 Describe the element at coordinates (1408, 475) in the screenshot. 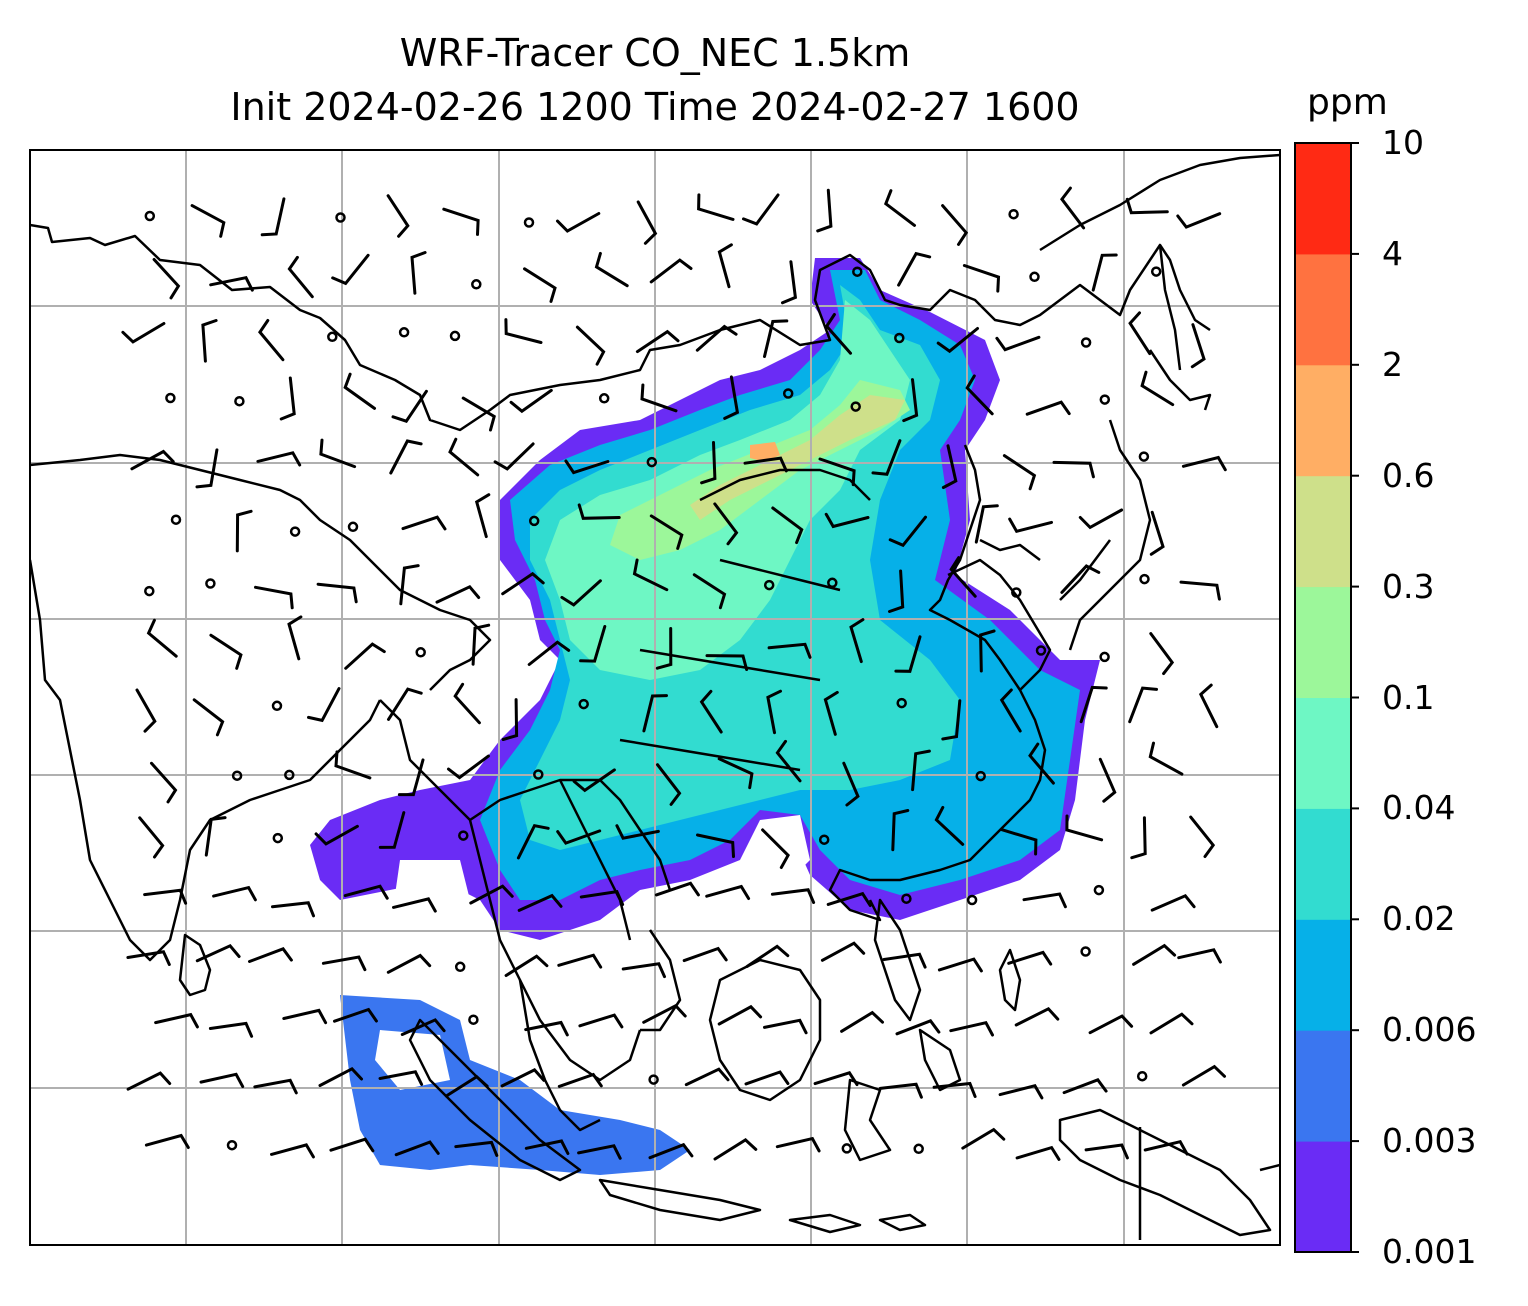

I see `colorbar-tick-label: 0.6` at that location.